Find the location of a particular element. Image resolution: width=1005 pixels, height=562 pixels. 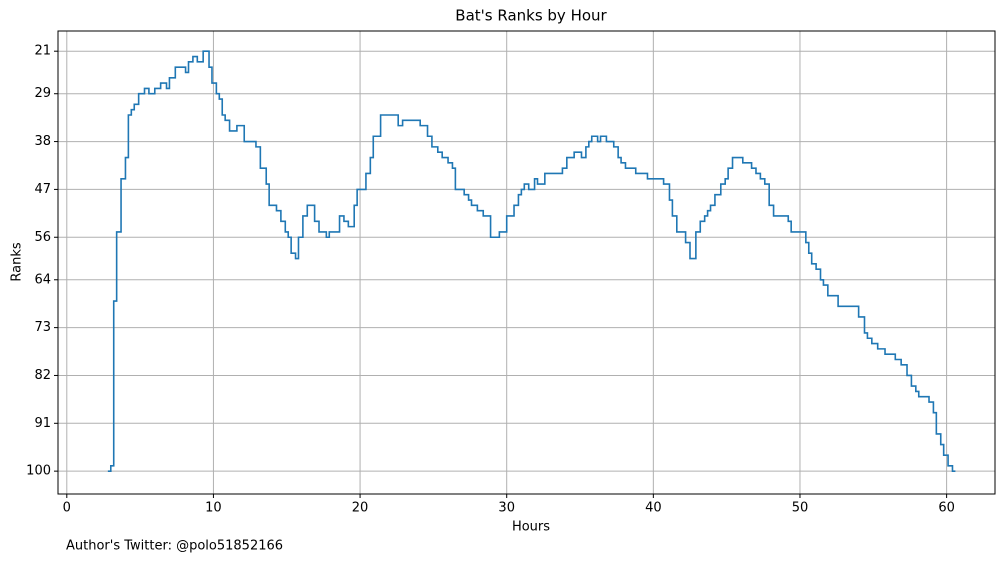

y-tick-label: 64 is located at coordinates (42, 279).